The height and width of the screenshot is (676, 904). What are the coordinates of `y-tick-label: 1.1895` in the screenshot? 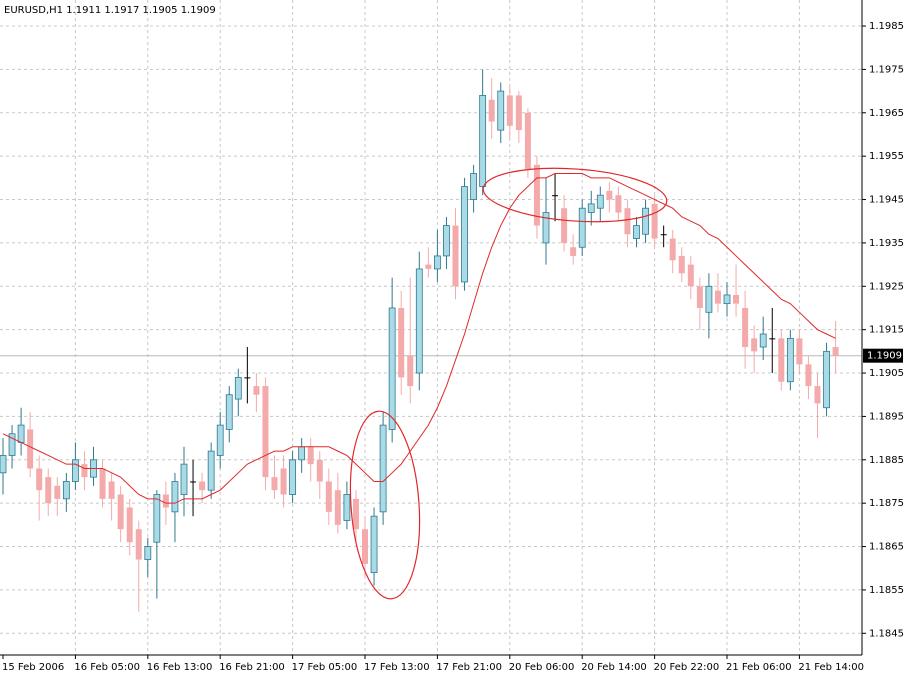 It's located at (886, 416).